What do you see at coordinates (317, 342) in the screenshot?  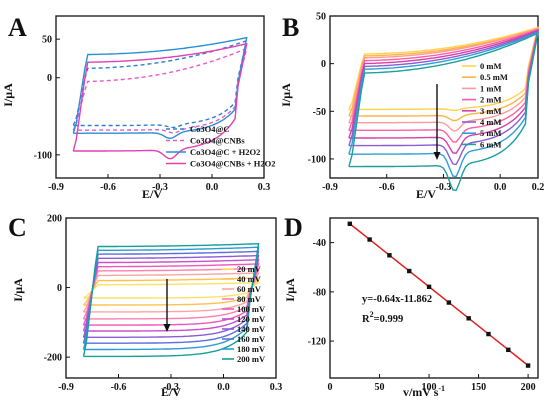 I see `y-tick-label: -120` at bounding box center [317, 342].